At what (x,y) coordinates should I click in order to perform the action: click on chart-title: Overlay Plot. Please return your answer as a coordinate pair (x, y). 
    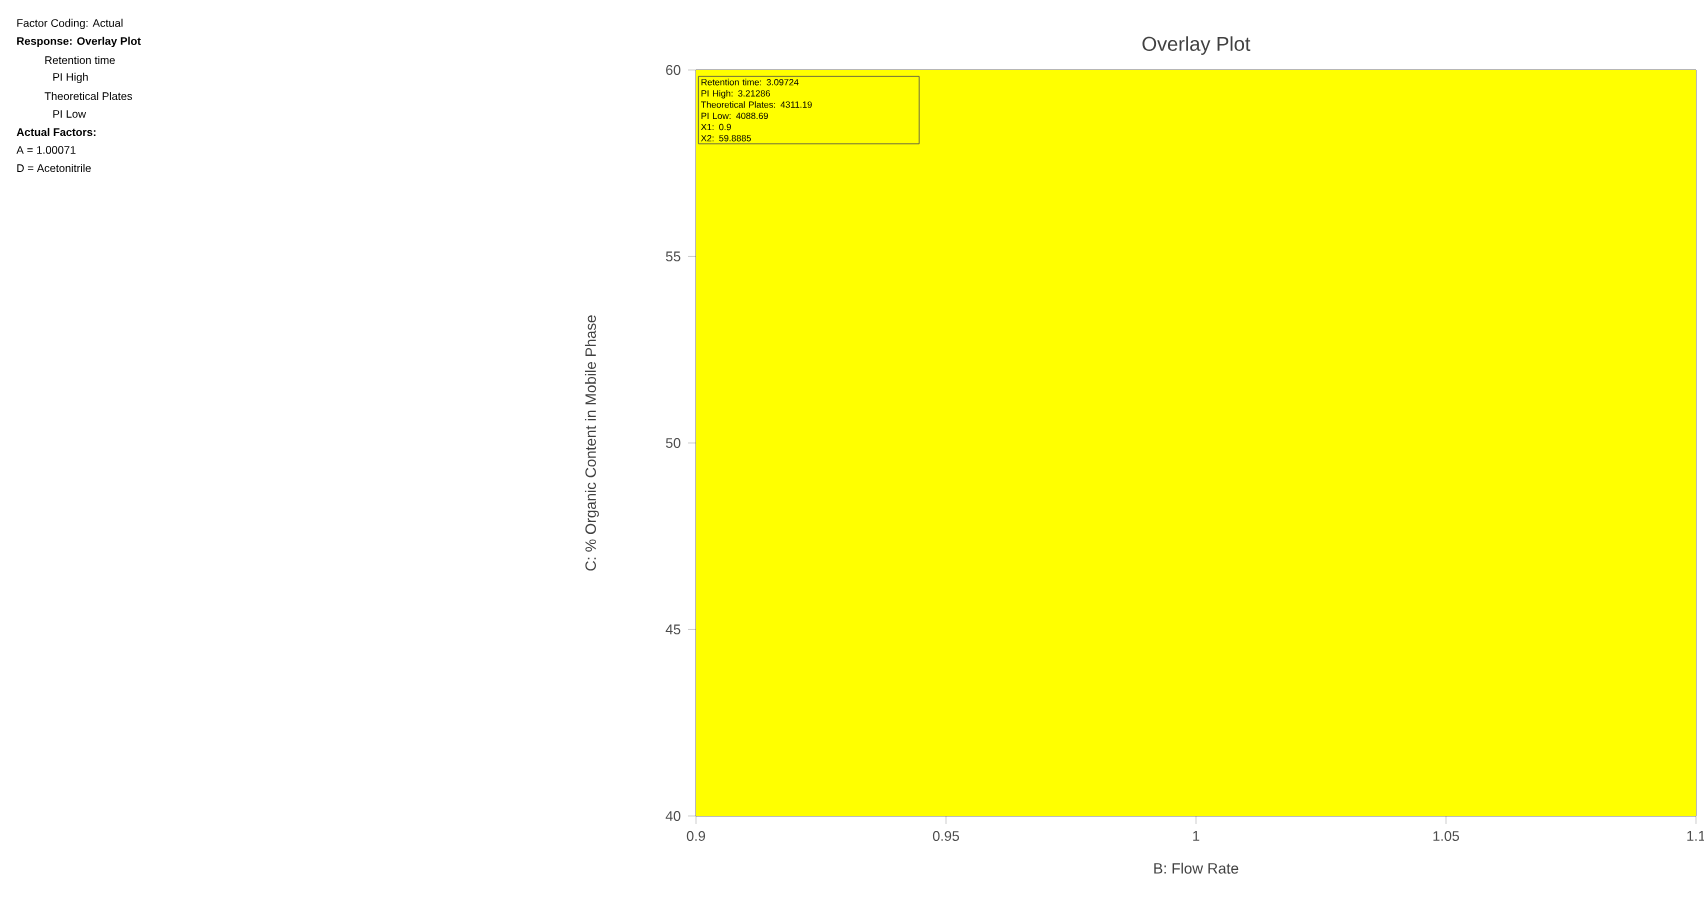
    Looking at the image, I should click on (1196, 45).